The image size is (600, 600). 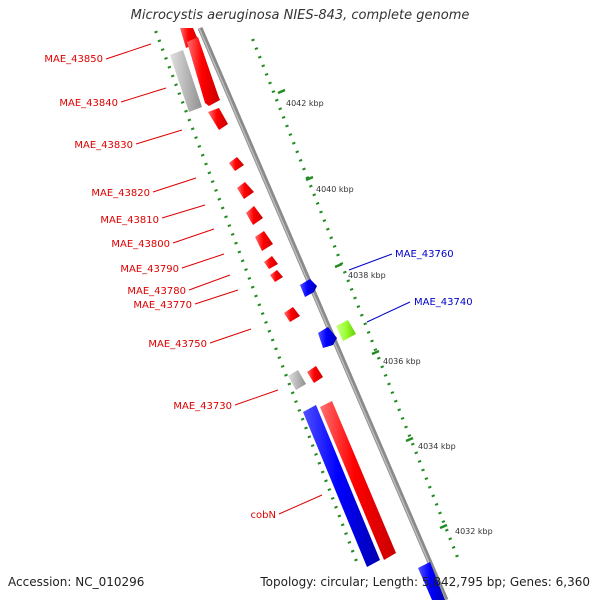 What do you see at coordinates (76, 582) in the screenshot?
I see `accession-text: Accession: NC_010296` at bounding box center [76, 582].